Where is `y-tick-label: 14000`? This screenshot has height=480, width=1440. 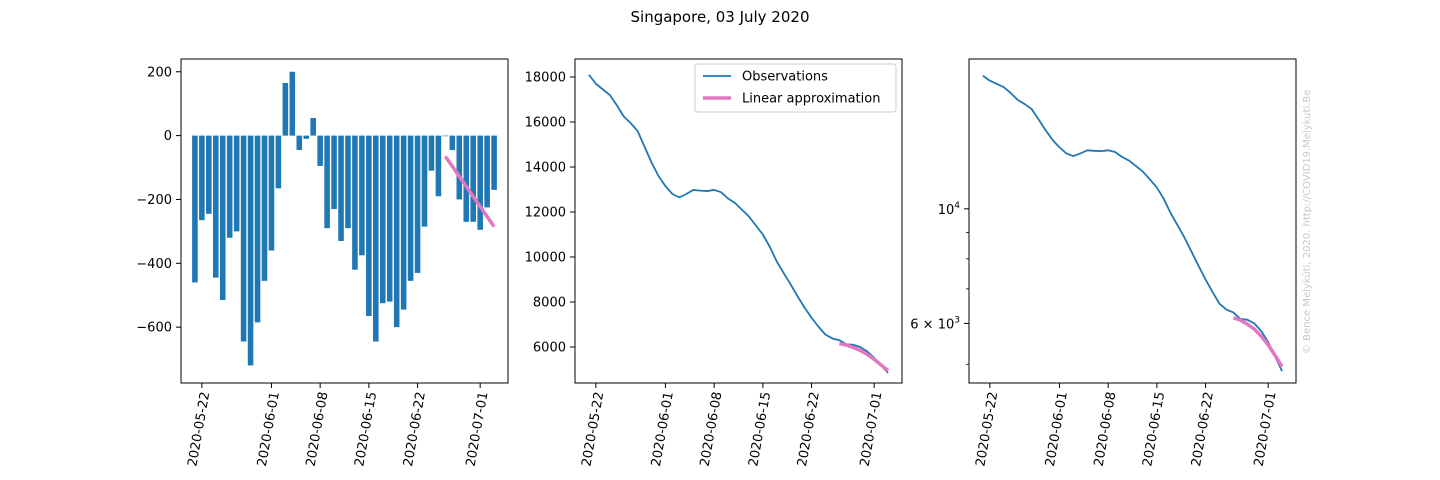
y-tick-label: 14000 is located at coordinates (545, 168).